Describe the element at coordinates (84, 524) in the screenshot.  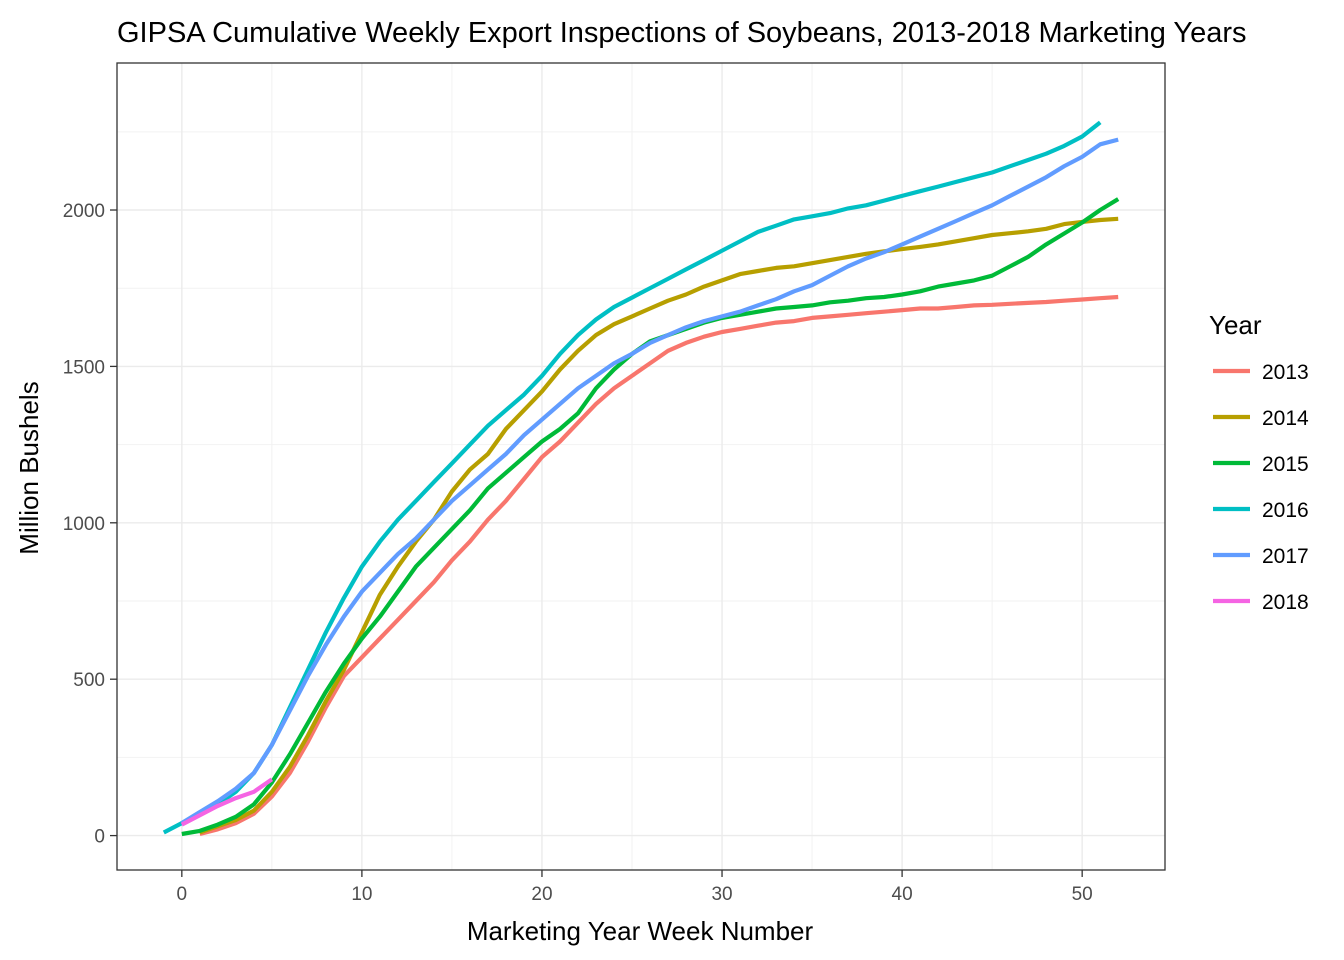
I see `y-tick-label: 1000` at that location.